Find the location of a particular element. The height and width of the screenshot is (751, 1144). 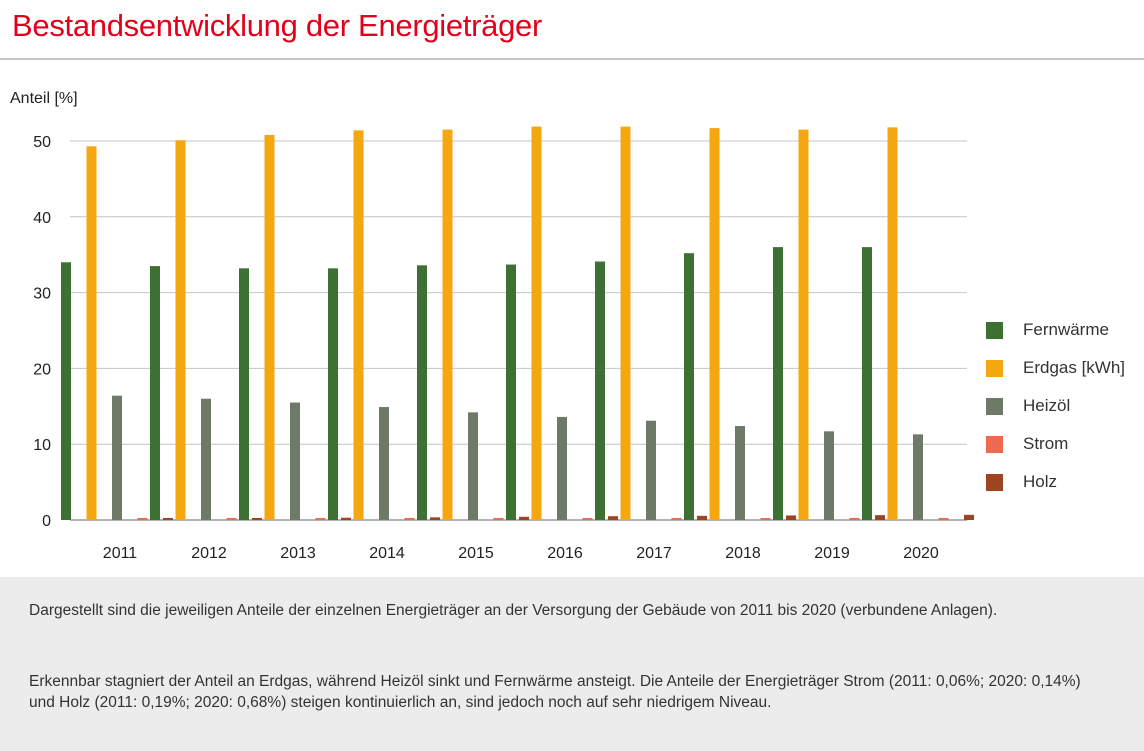

bar-erdgas-kwh-2020 is located at coordinates (892, 323).